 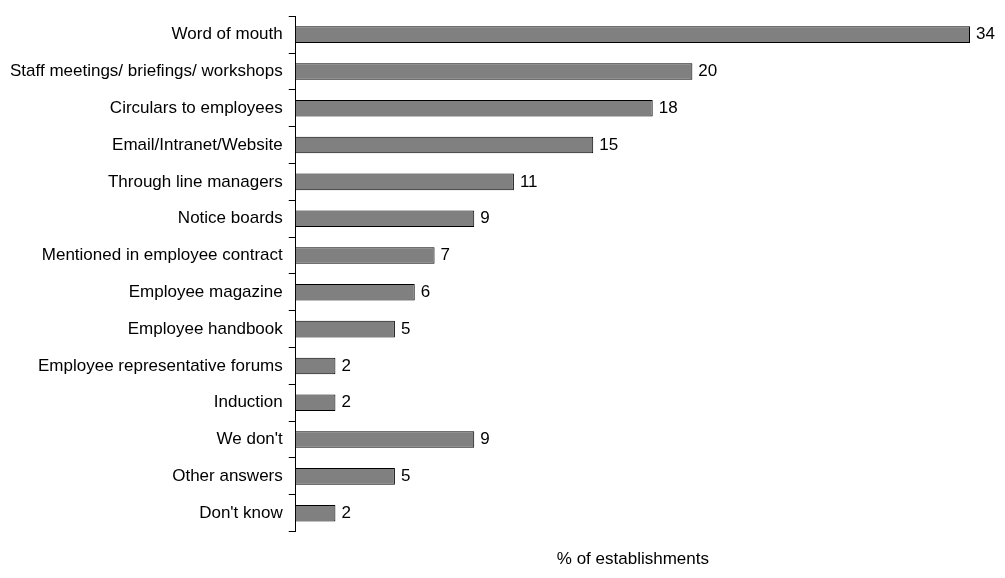 What do you see at coordinates (708, 71) in the screenshot?
I see `data-label: 20` at bounding box center [708, 71].